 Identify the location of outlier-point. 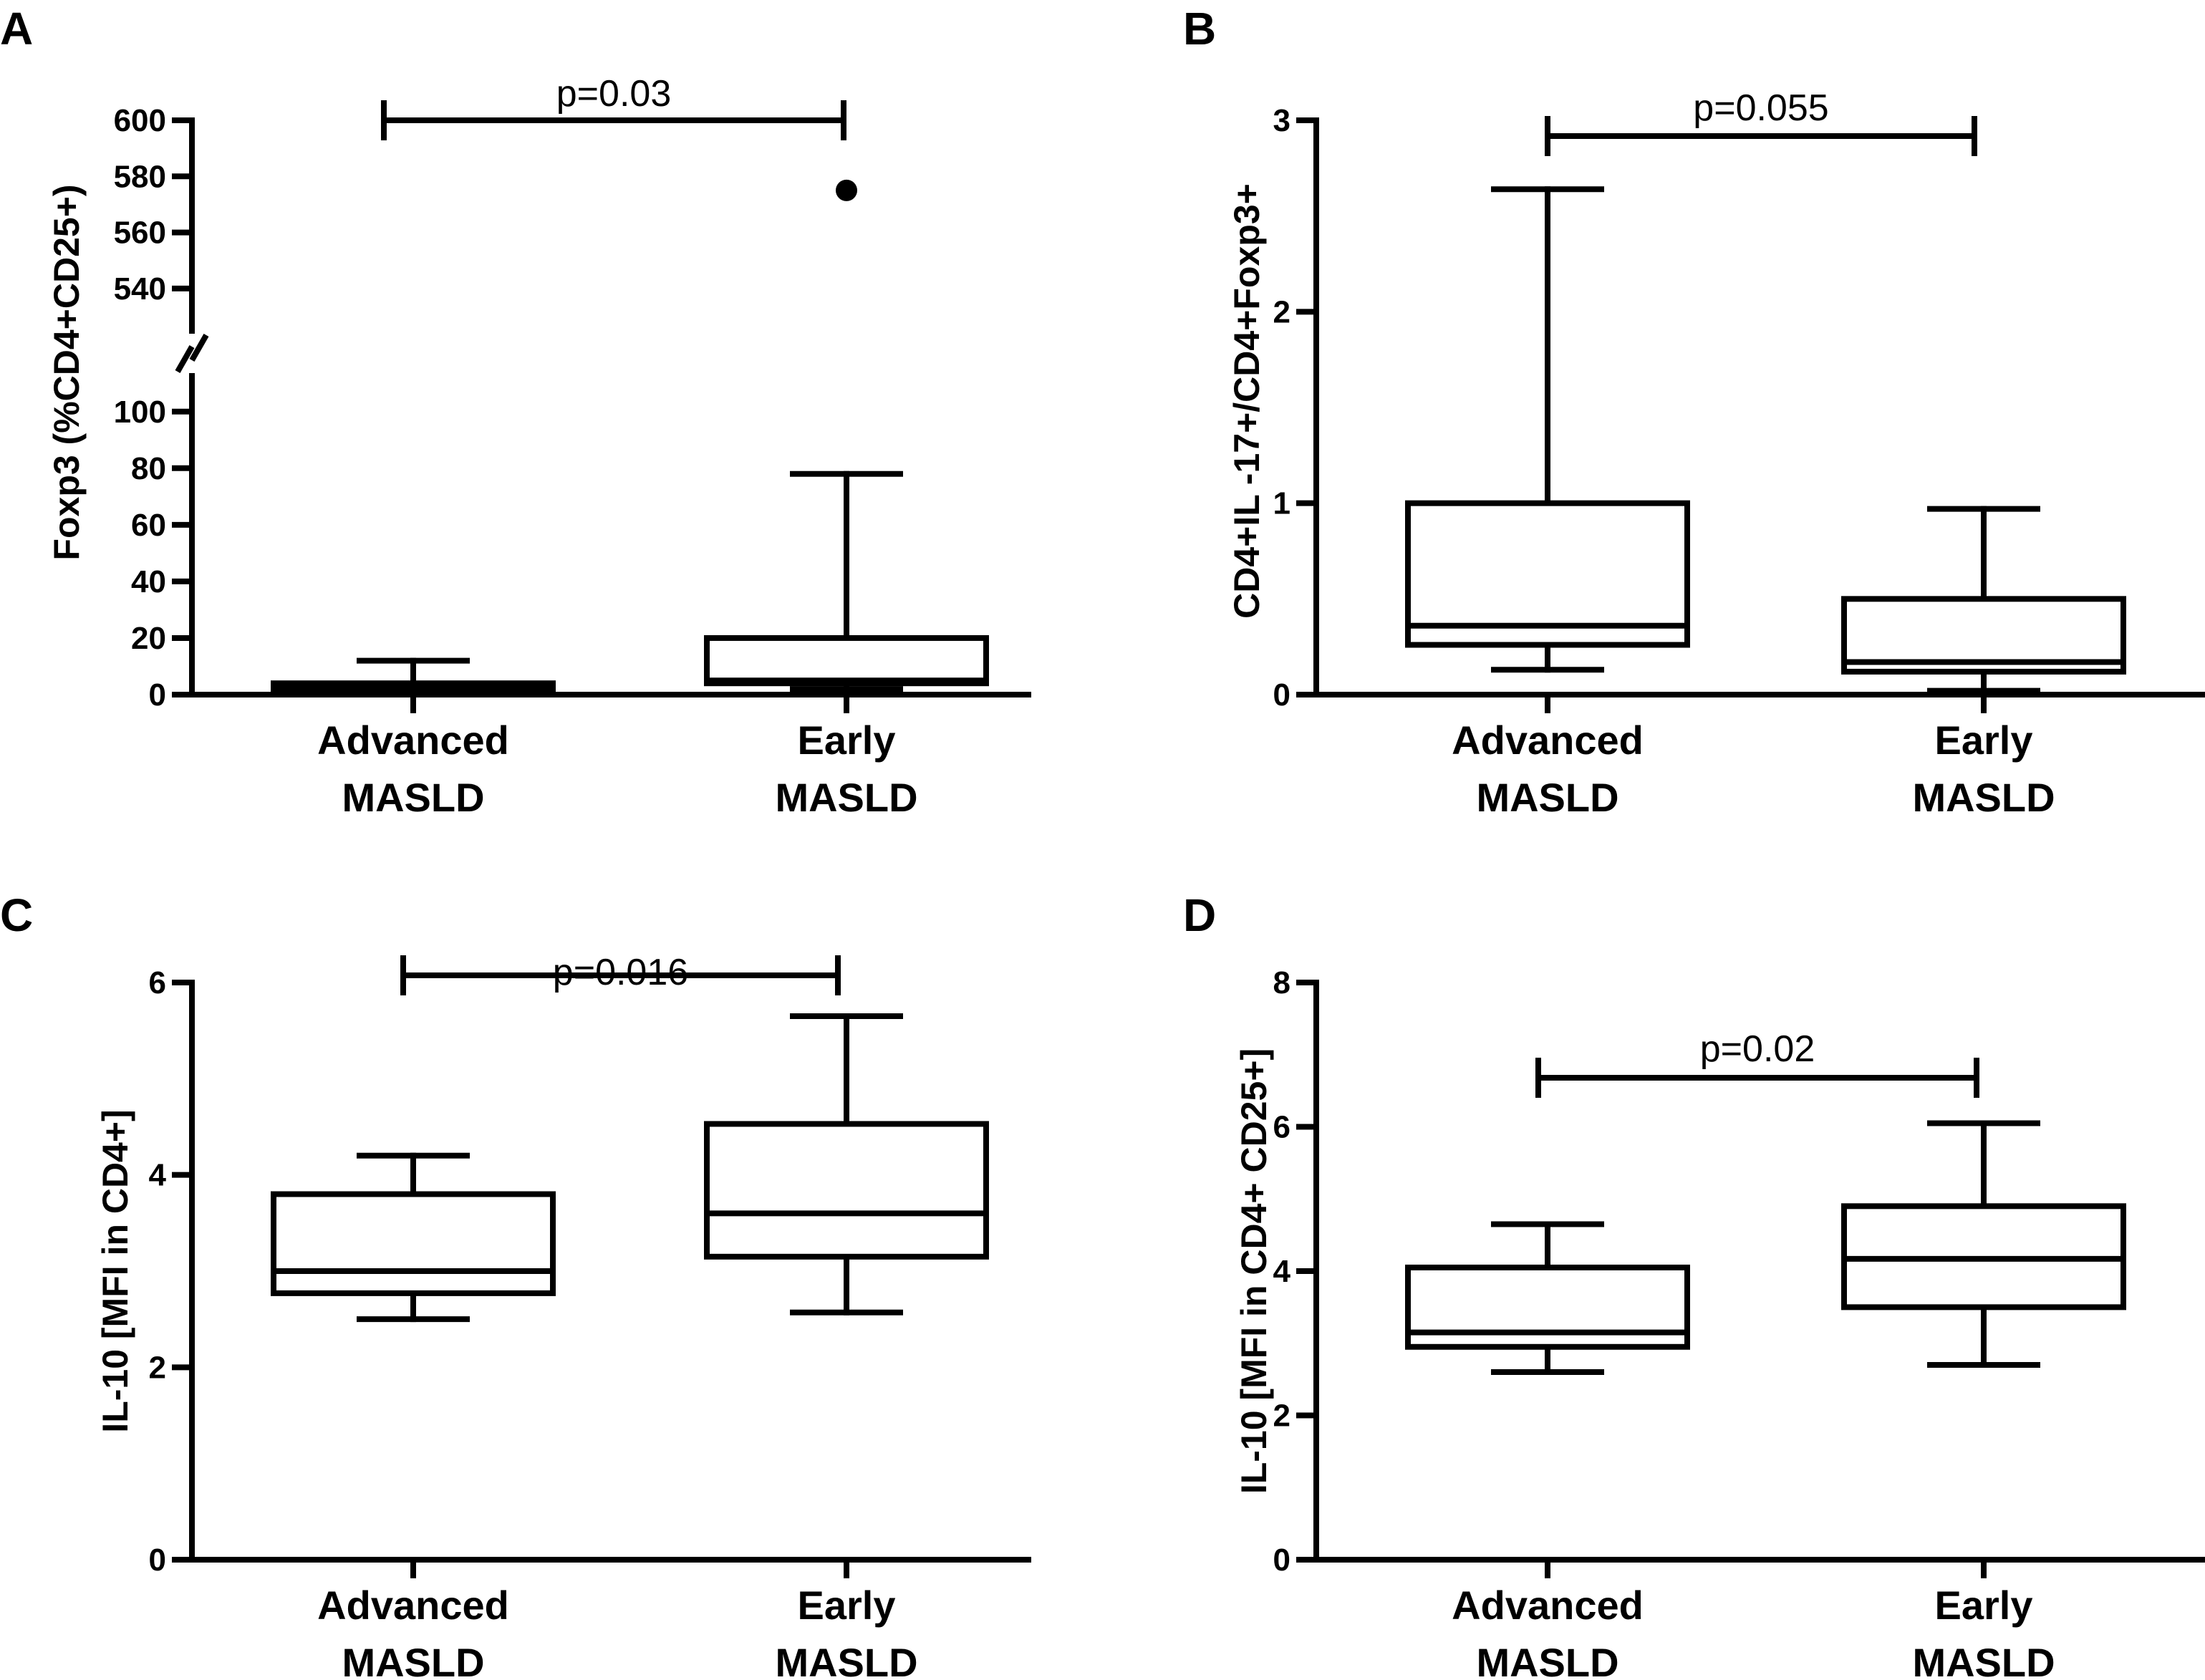
(846, 190).